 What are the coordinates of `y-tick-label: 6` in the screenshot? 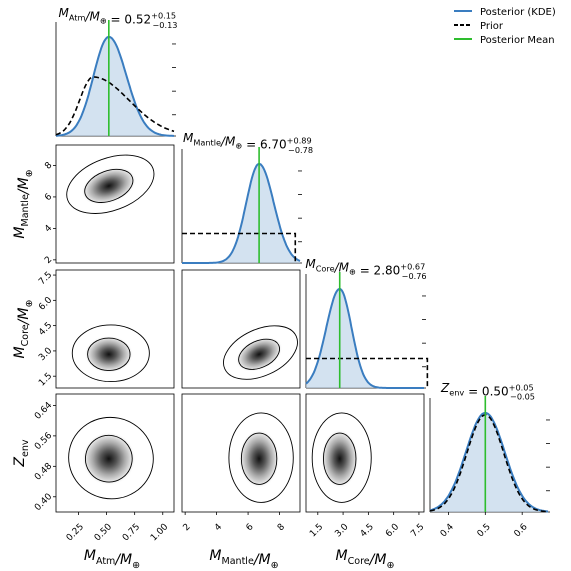 It's located at (48, 197).